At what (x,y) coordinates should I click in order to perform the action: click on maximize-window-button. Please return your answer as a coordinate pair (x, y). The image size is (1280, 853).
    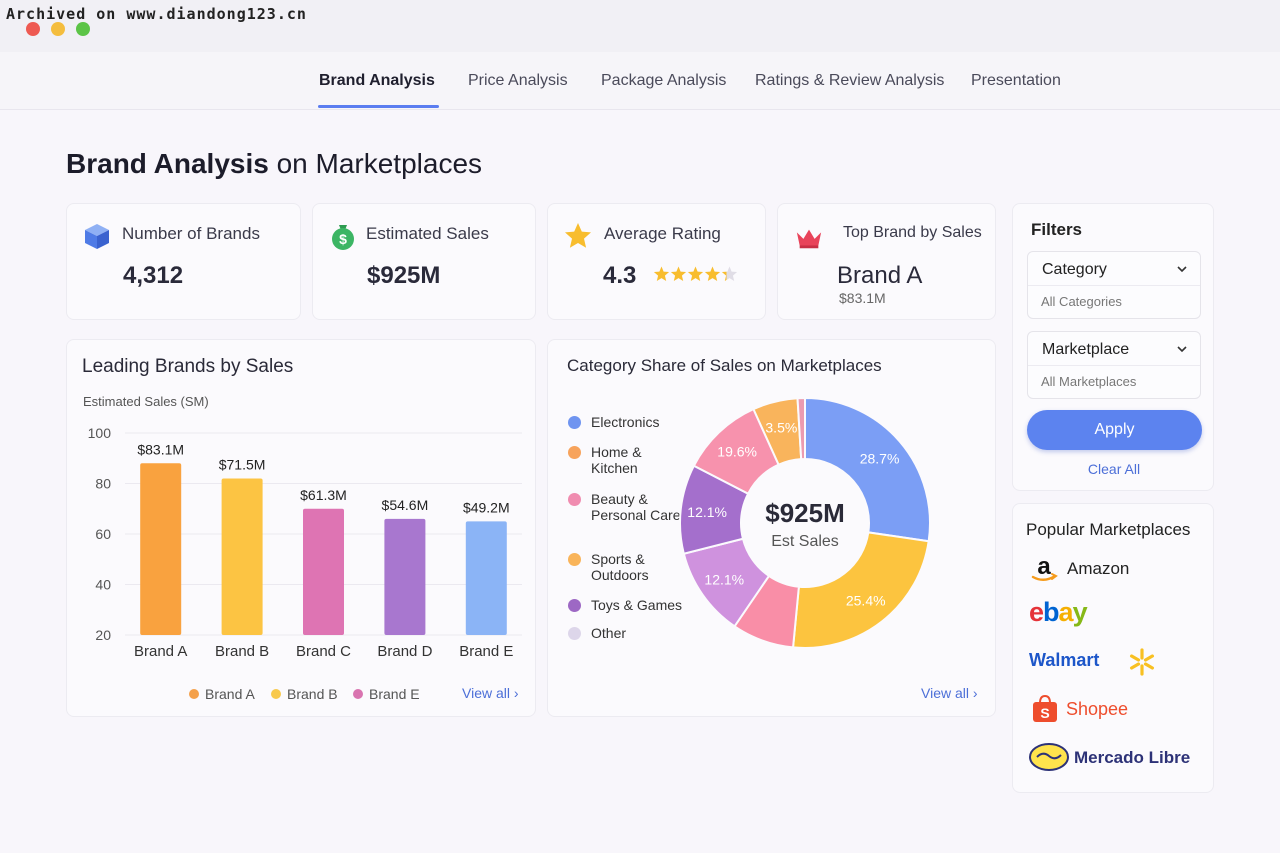
    Looking at the image, I should click on (83, 29).